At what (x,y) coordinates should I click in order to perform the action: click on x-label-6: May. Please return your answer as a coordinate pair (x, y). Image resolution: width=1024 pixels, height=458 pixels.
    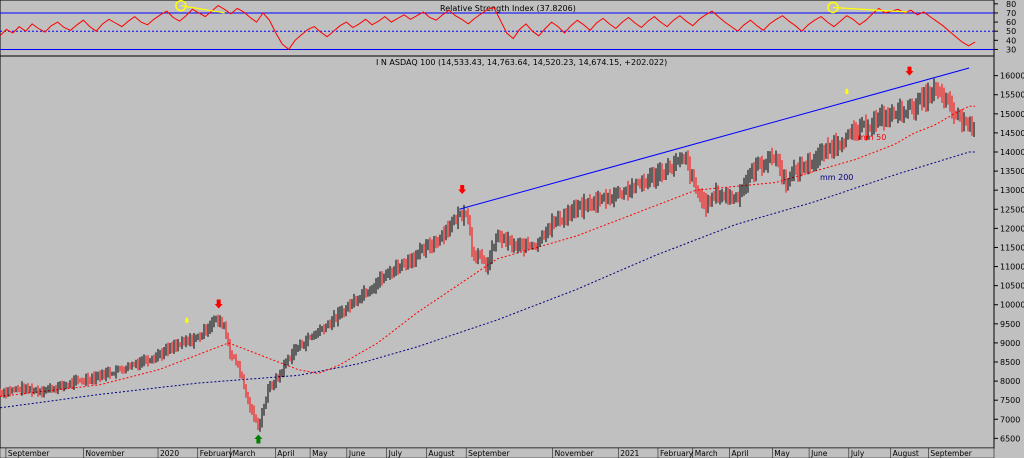
    Looking at the image, I should click on (320, 453).